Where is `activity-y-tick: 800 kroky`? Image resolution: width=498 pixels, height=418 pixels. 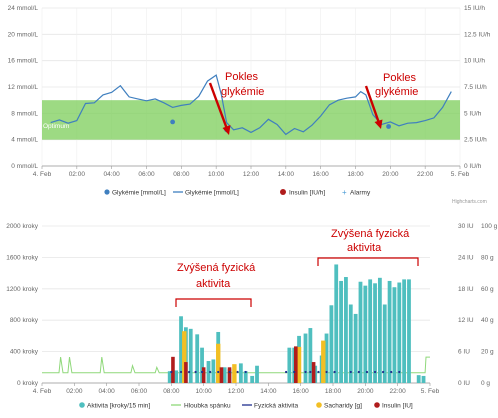 activity-y-tick: 800 kroky is located at coordinates (24, 320).